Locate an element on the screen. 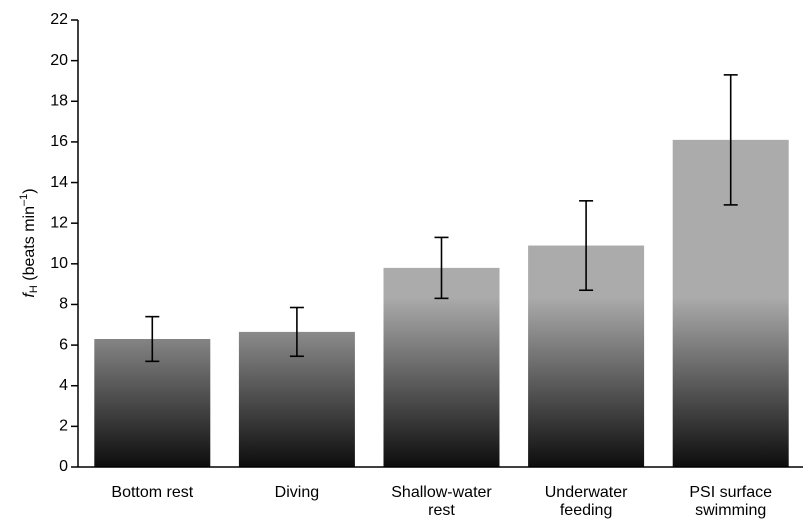  bar is located at coordinates (441, 367).